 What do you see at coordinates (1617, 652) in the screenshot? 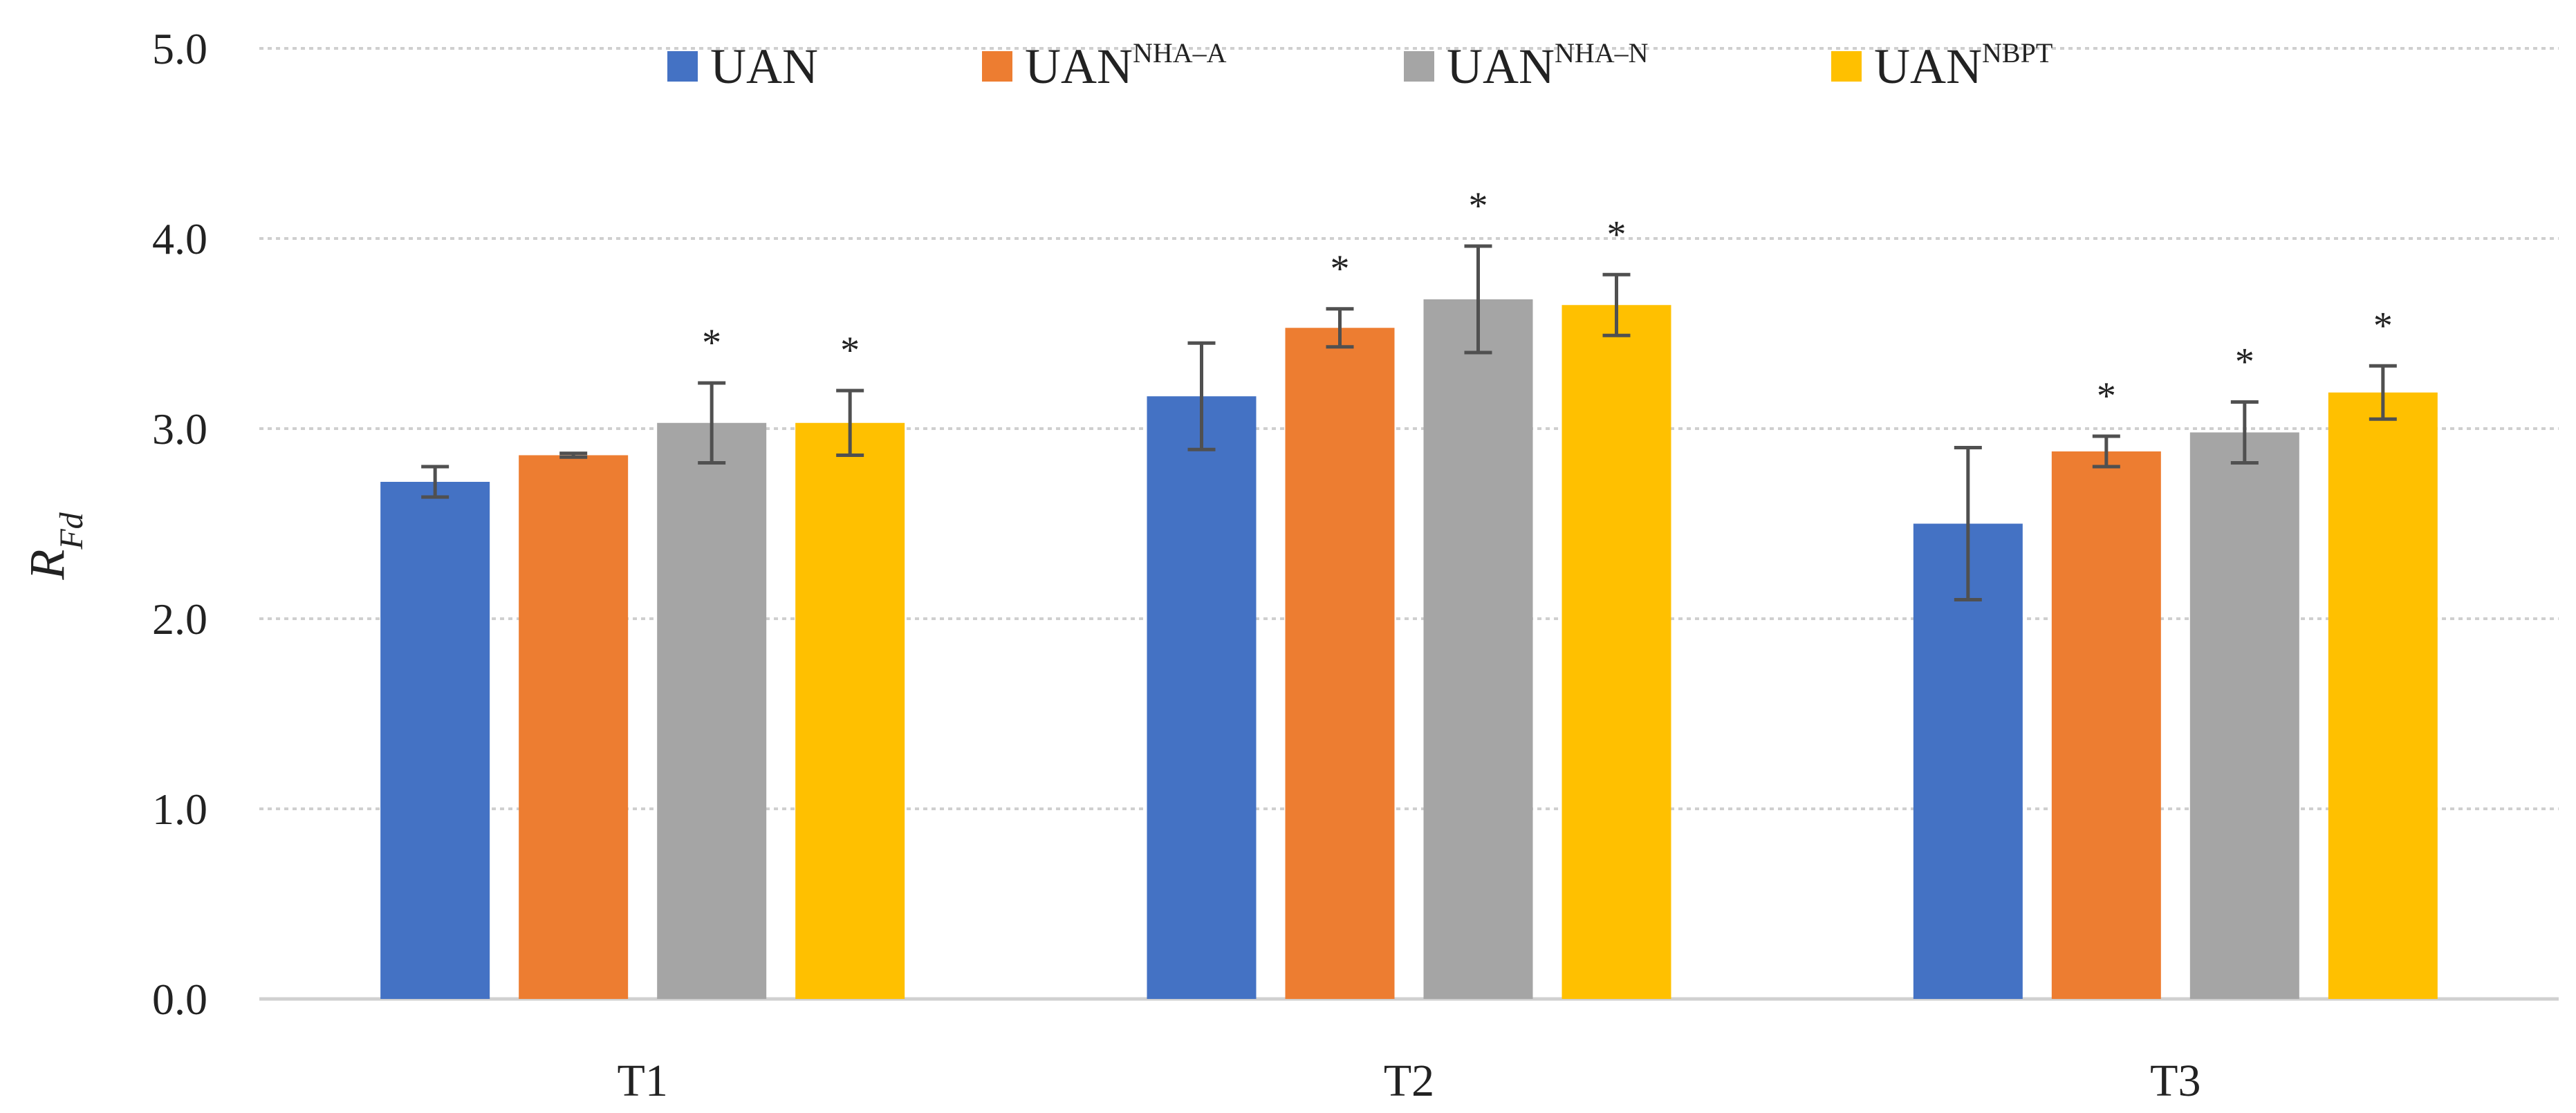
I see `bar-UANNBPT-T2` at bounding box center [1617, 652].